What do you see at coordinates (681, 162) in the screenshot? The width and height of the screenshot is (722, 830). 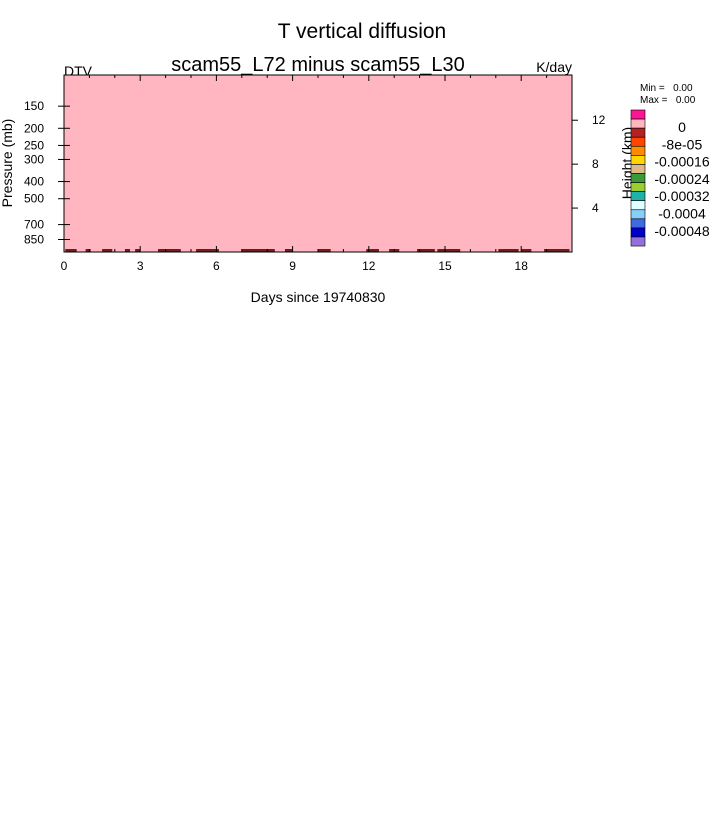 I see `colorbar-label: -0.00016` at bounding box center [681, 162].